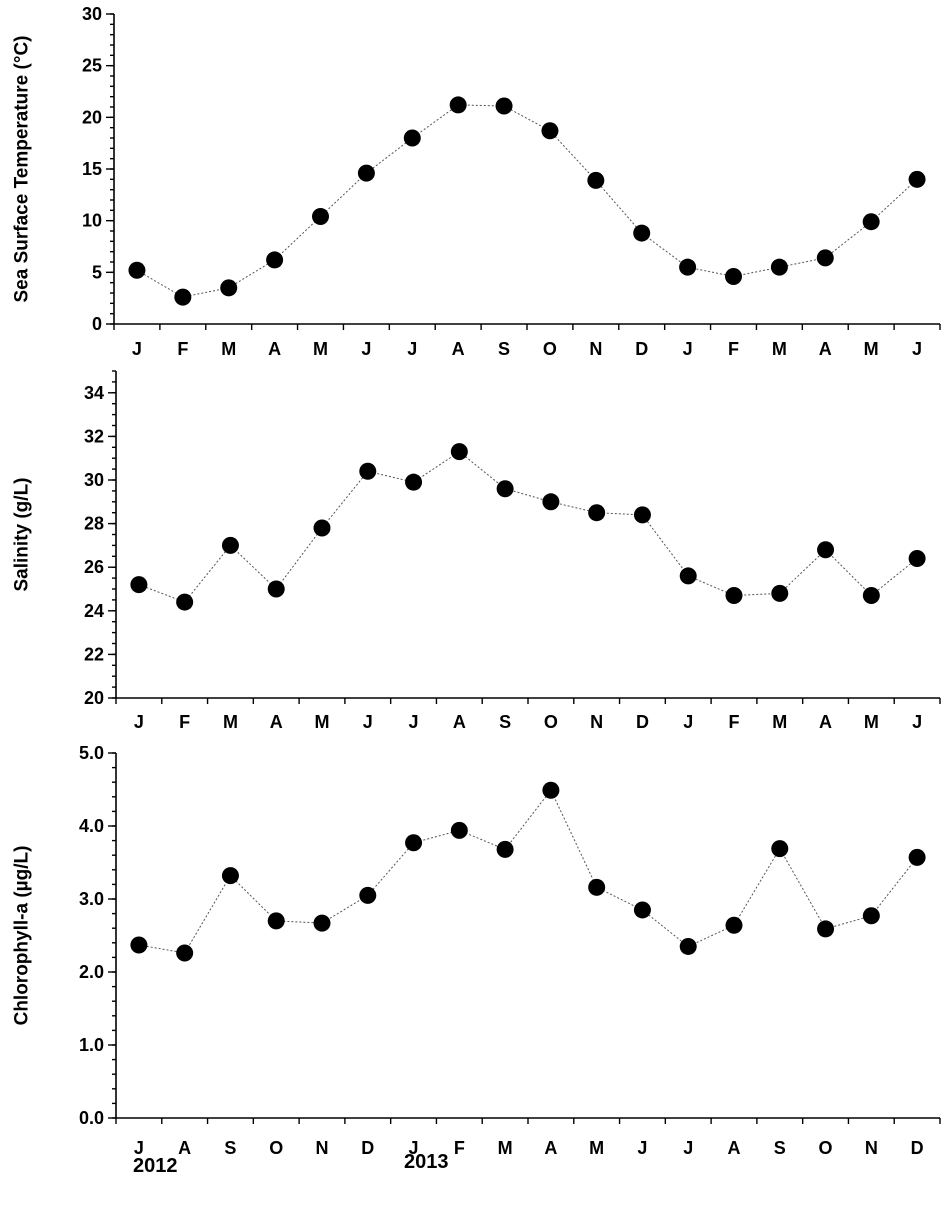  Describe the element at coordinates (91, 826) in the screenshot. I see `y-tick-label: 4.0` at that location.